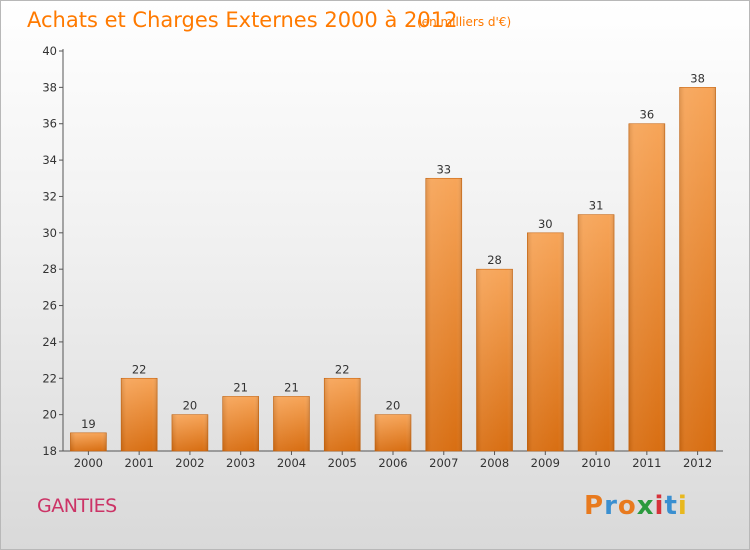 The image size is (750, 550). What do you see at coordinates (49, 196) in the screenshot?
I see `y-tick-label: 32` at bounding box center [49, 196].